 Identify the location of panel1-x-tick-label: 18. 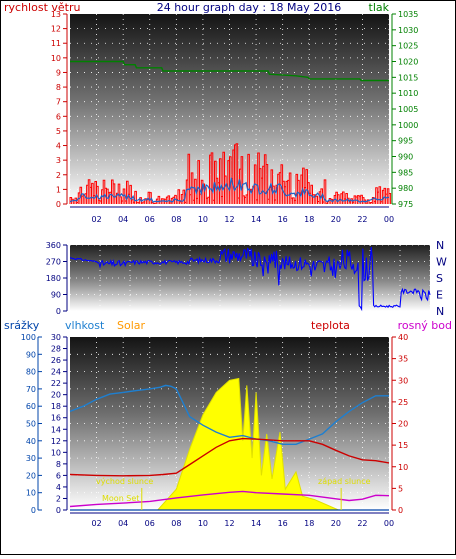
(309, 219).